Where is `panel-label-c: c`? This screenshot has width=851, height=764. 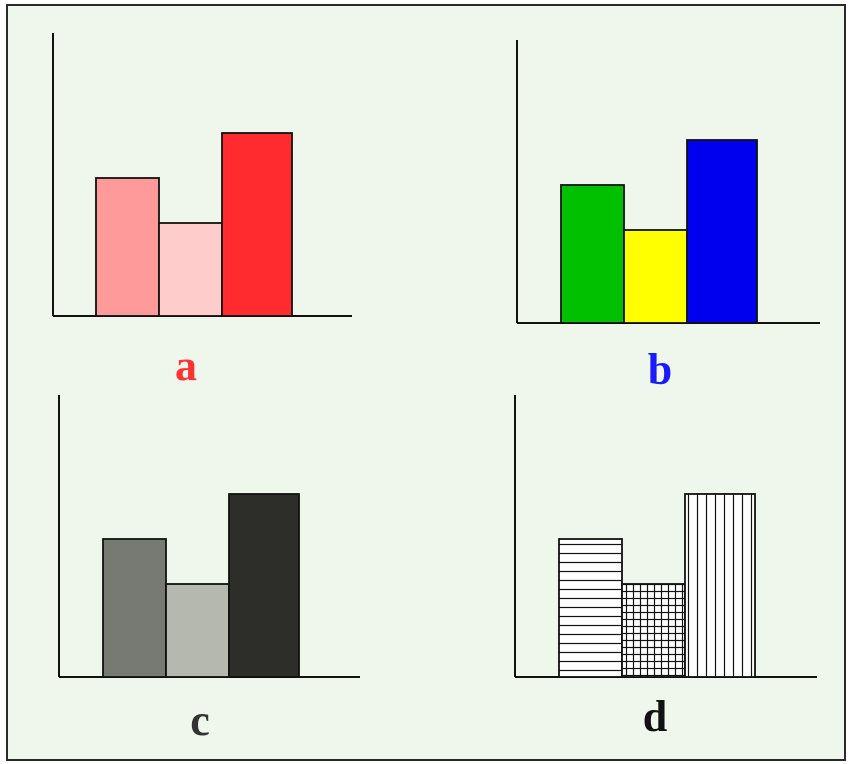
panel-label-c: c is located at coordinates (200, 720).